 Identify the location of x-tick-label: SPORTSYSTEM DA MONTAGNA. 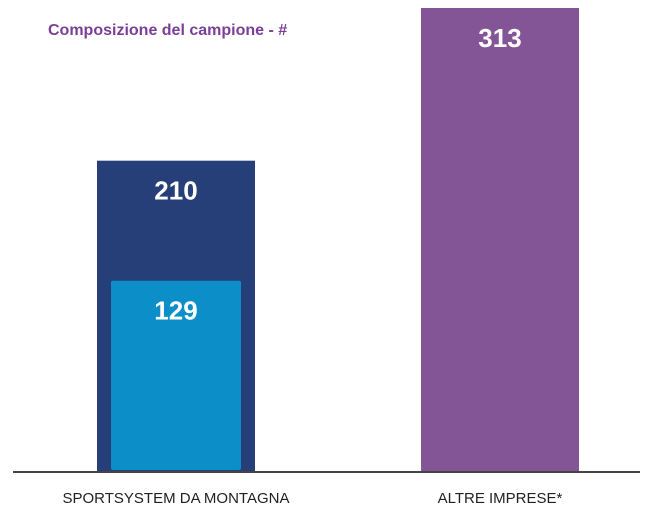
(176, 498).